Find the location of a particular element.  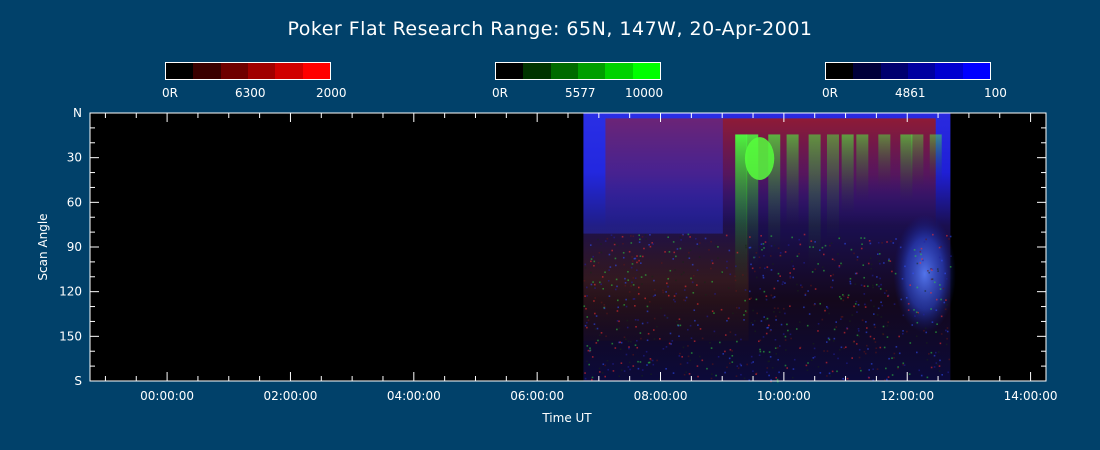

y-tick-label: 30 is located at coordinates (74, 158).